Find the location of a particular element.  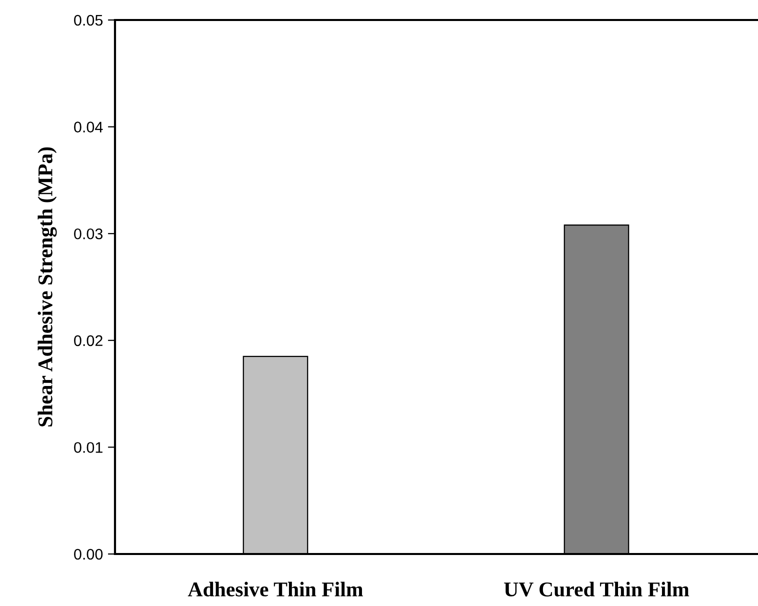

y-tick-label: 0.03 is located at coordinates (88, 234).